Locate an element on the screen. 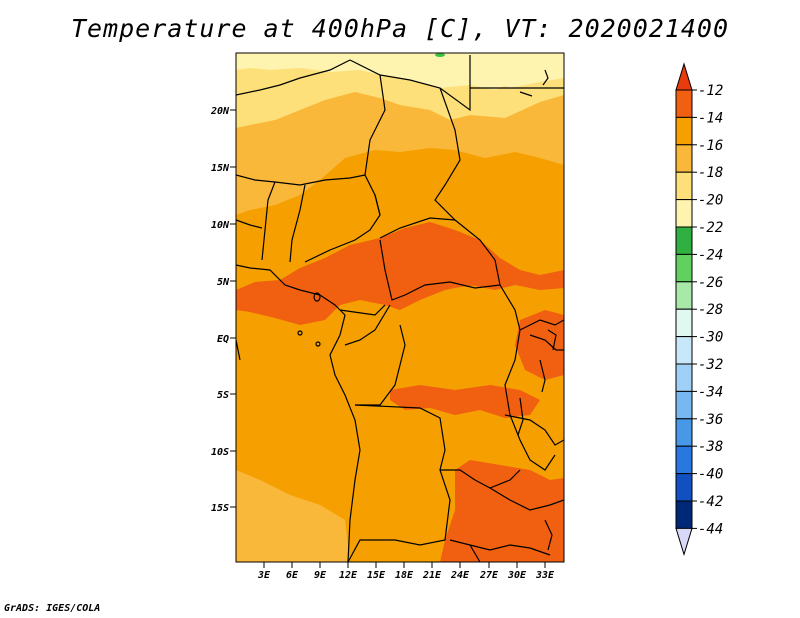  lat-label: EQ is located at coordinates (223, 339).